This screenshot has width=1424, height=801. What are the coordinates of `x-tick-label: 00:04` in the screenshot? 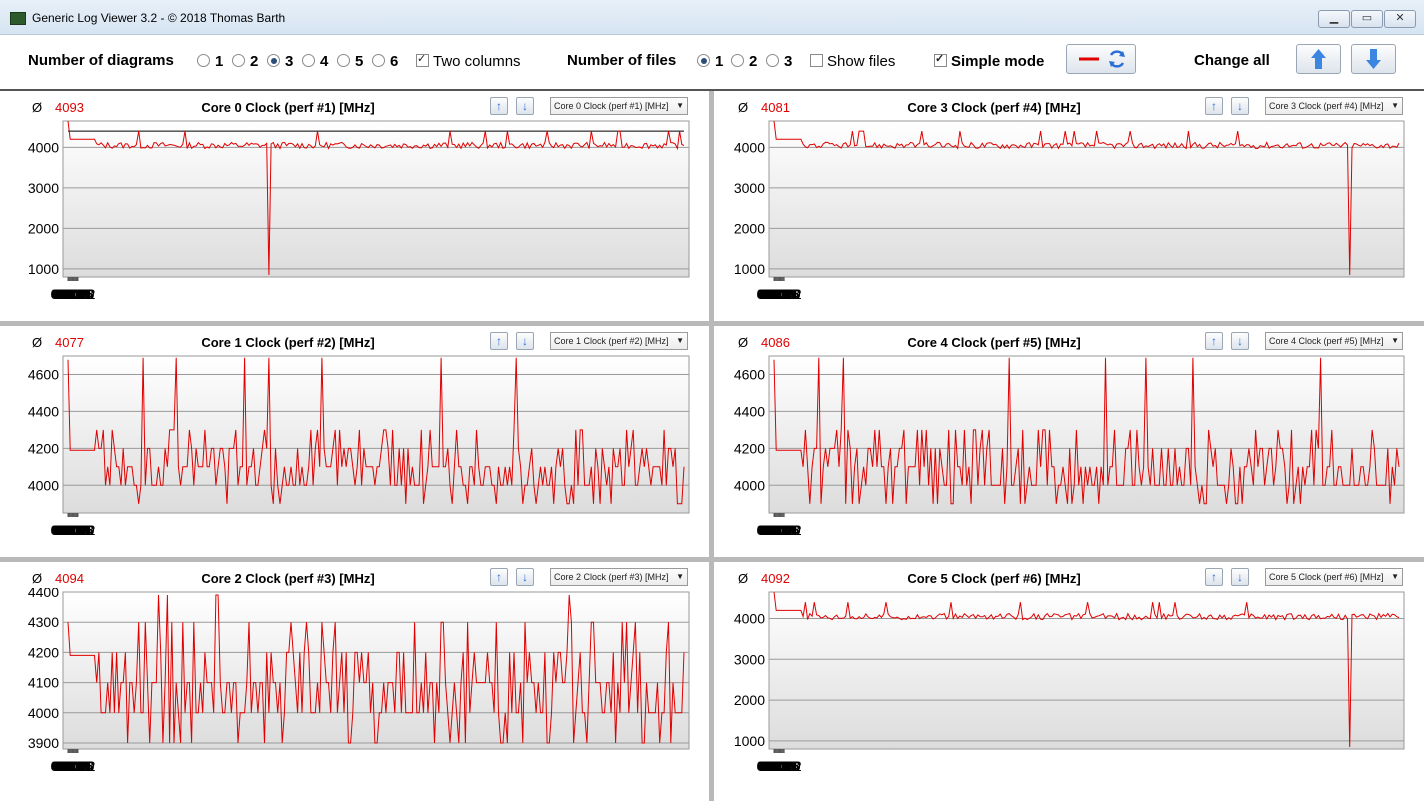 It's located at (69, 294).